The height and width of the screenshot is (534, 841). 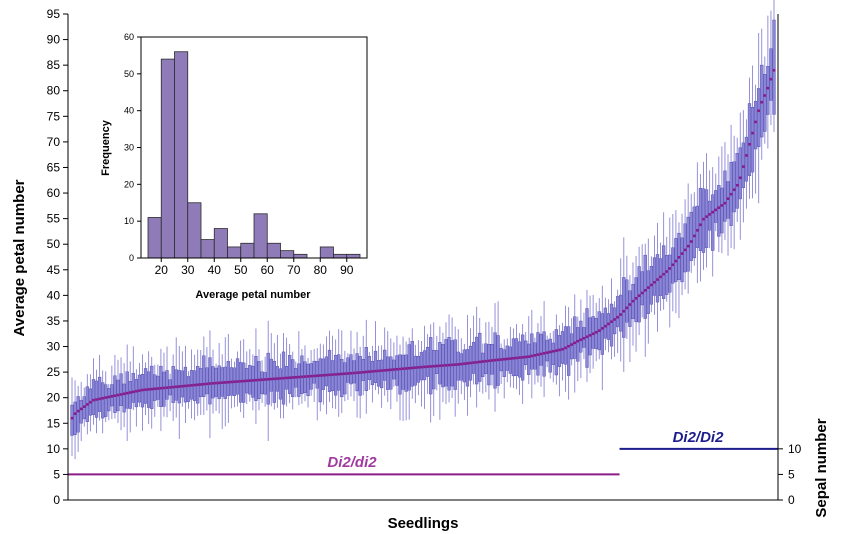 What do you see at coordinates (54, 423) in the screenshot?
I see `y-tick-label: 15` at bounding box center [54, 423].